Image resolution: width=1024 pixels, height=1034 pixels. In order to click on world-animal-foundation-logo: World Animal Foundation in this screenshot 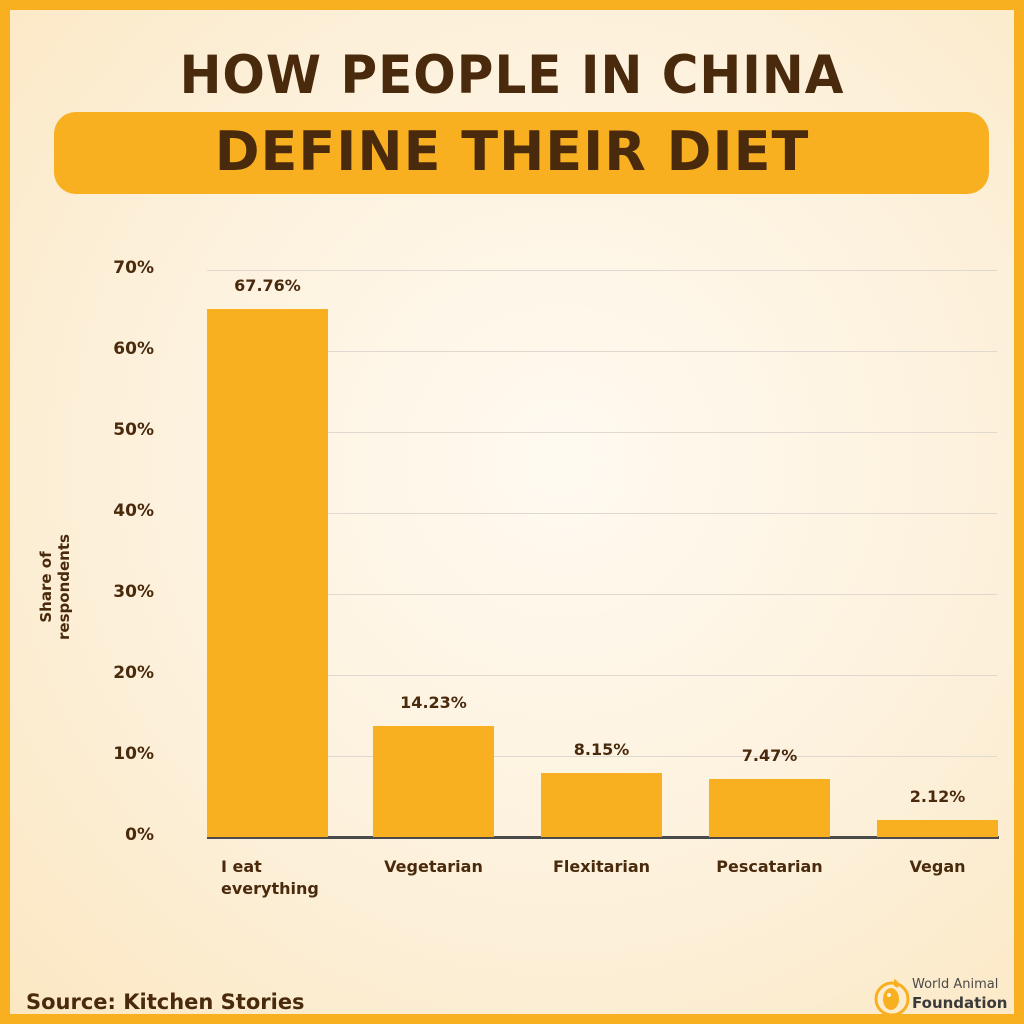, I will do `click(944, 996)`.